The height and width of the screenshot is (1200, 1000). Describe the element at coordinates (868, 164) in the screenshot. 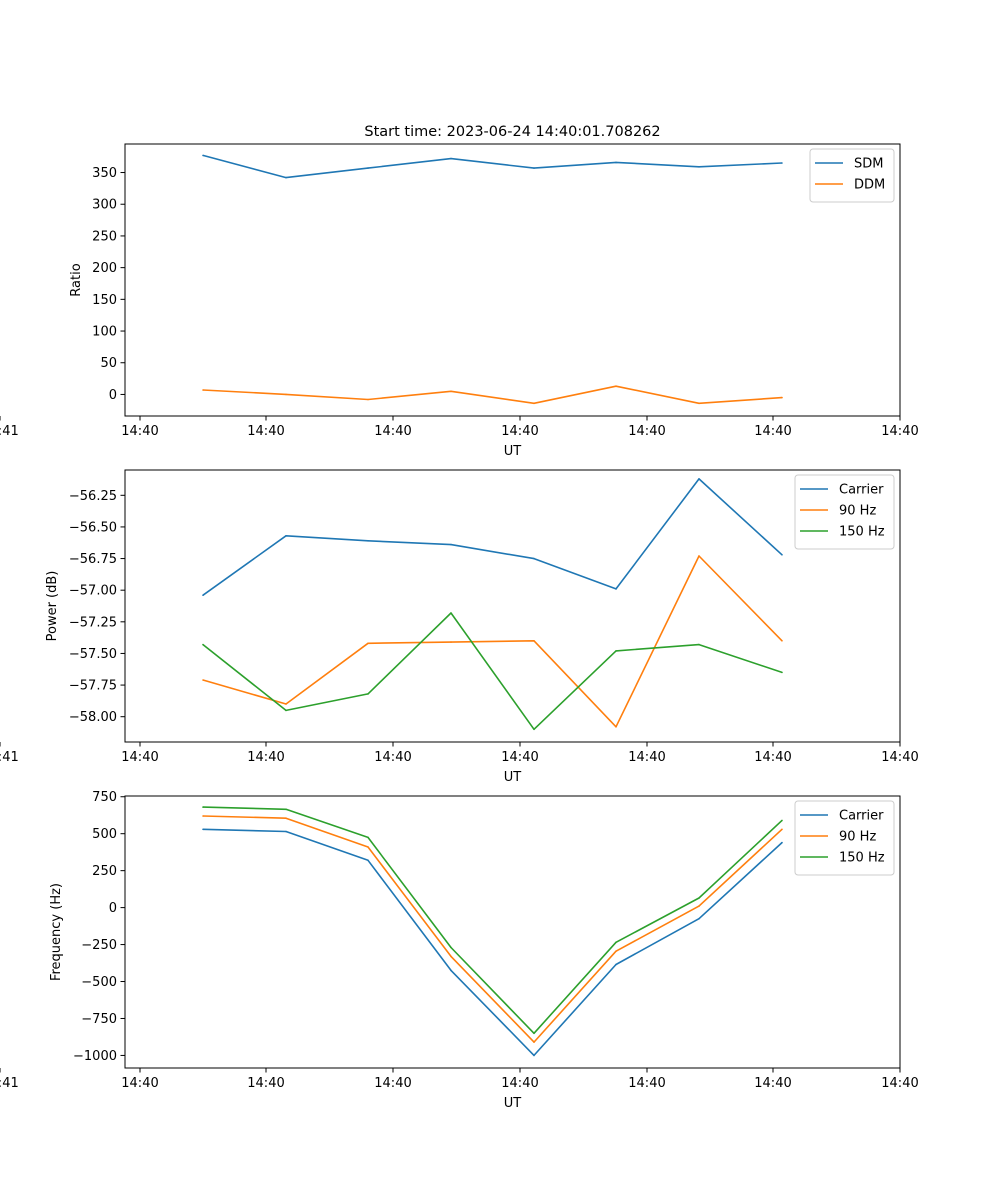

I see `legend-label: SDM` at that location.